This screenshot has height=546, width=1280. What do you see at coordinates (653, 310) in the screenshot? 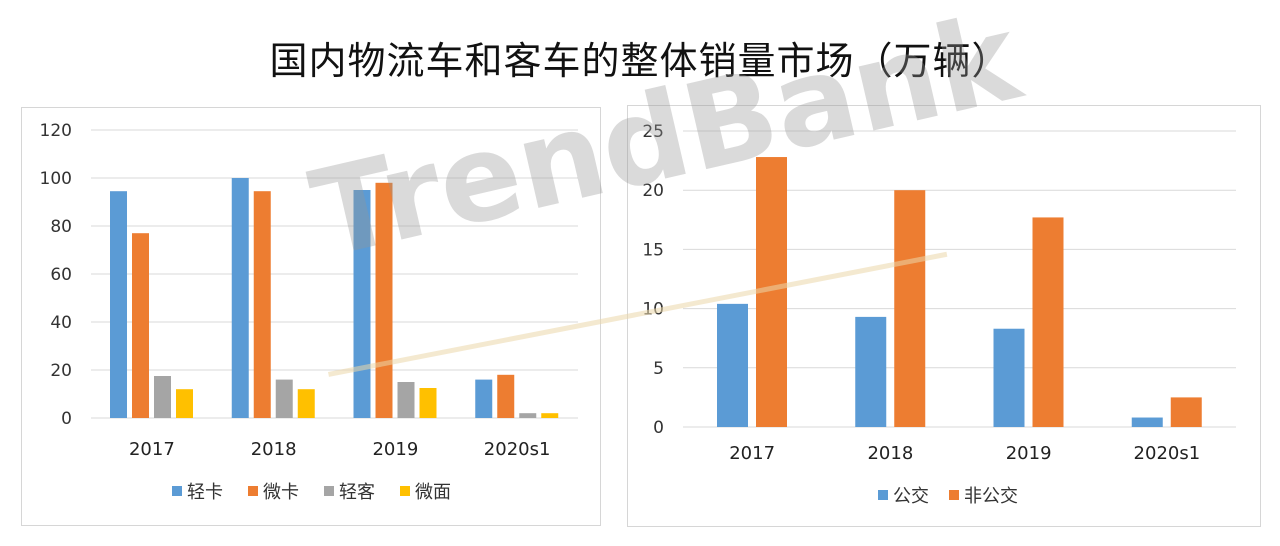
I see `y-tick-label: 10` at bounding box center [653, 310].